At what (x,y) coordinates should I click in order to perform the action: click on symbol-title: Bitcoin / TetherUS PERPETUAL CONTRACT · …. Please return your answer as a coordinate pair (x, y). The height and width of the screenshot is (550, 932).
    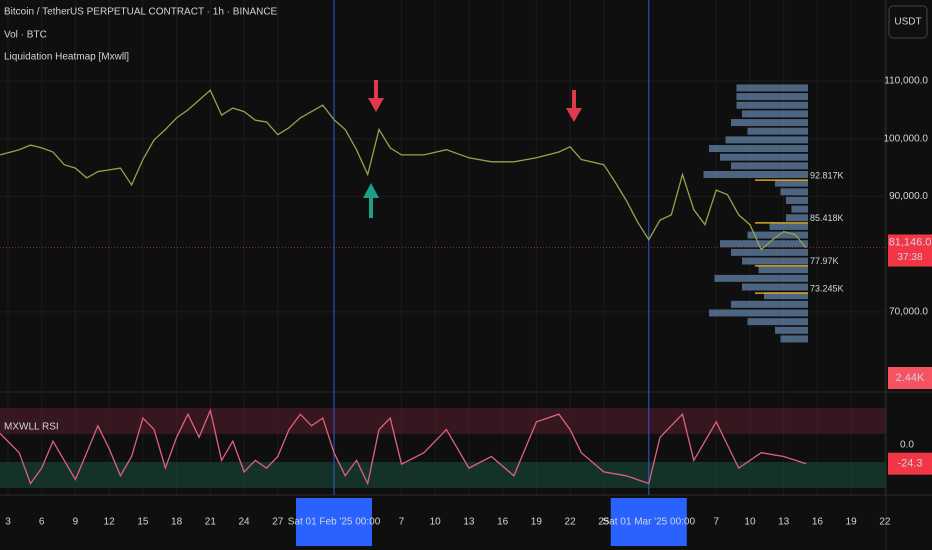
    Looking at the image, I should click on (141, 12).